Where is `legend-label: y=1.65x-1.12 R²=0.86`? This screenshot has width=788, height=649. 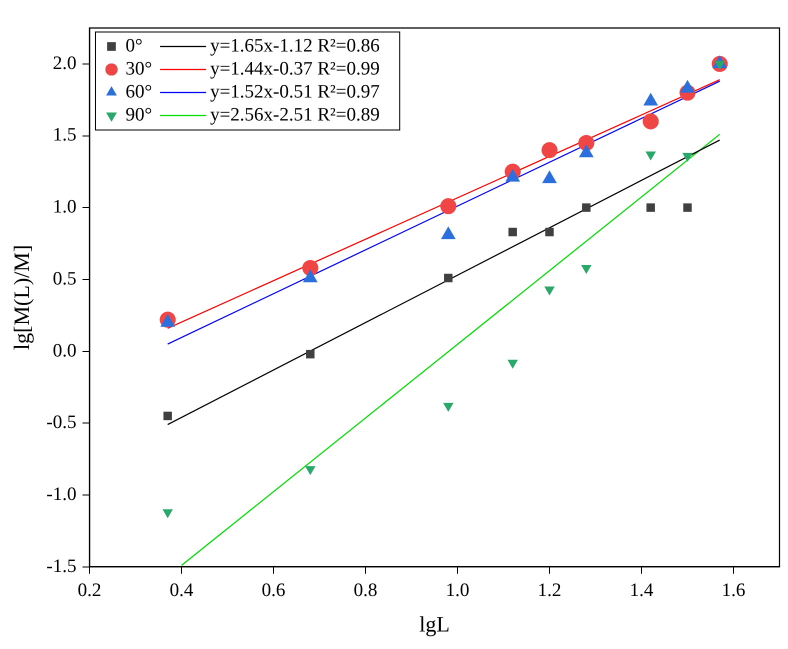 legend-label: y=1.65x-1.12 R²=0.86 is located at coordinates (295, 45).